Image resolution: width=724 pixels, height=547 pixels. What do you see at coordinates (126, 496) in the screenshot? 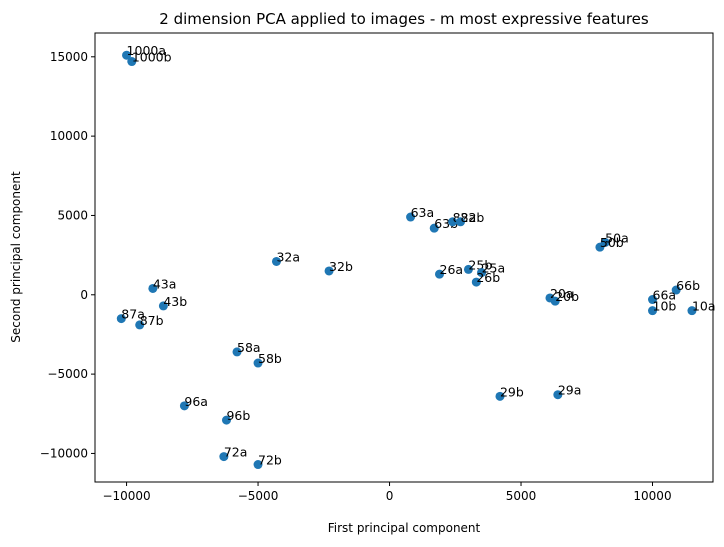
I see `x-tick-label: −10000` at bounding box center [126, 496].